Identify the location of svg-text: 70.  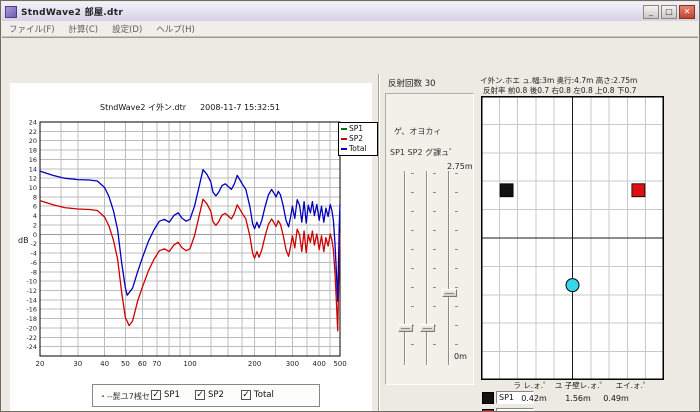
(156, 364).